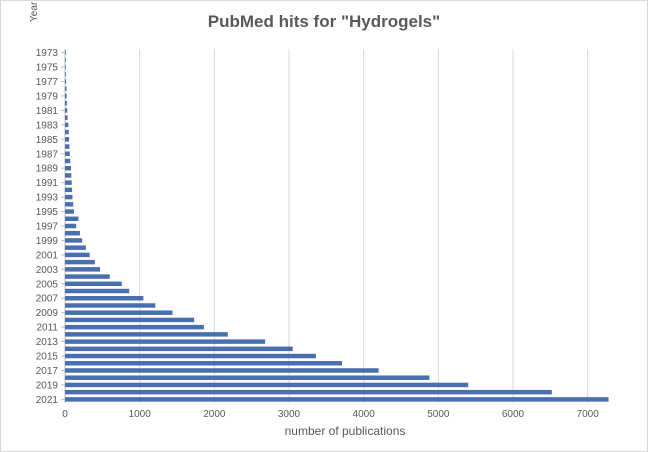 This screenshot has height=452, width=648. What do you see at coordinates (47, 328) in the screenshot?
I see `y-tick-label: 2011` at bounding box center [47, 328].